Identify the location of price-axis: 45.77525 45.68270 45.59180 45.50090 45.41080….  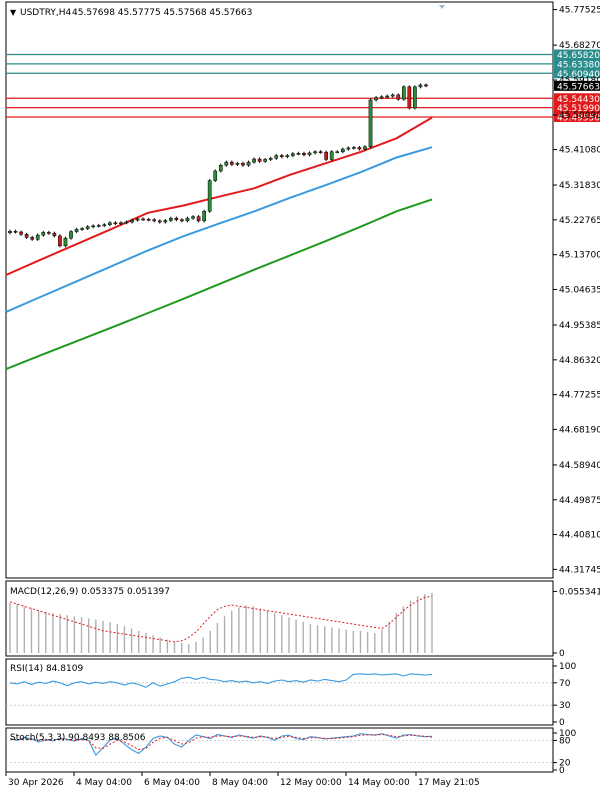
(576, 290).